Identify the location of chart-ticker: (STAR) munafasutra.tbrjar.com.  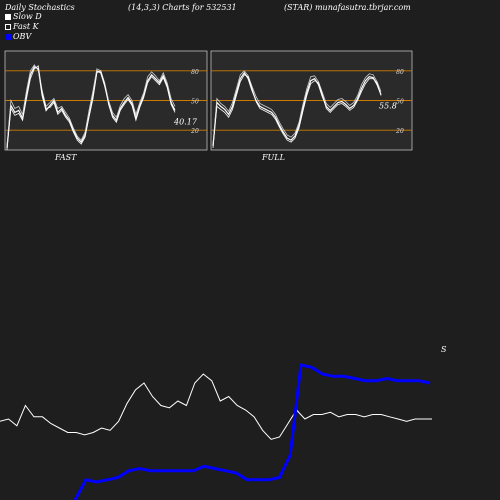
(347, 7).